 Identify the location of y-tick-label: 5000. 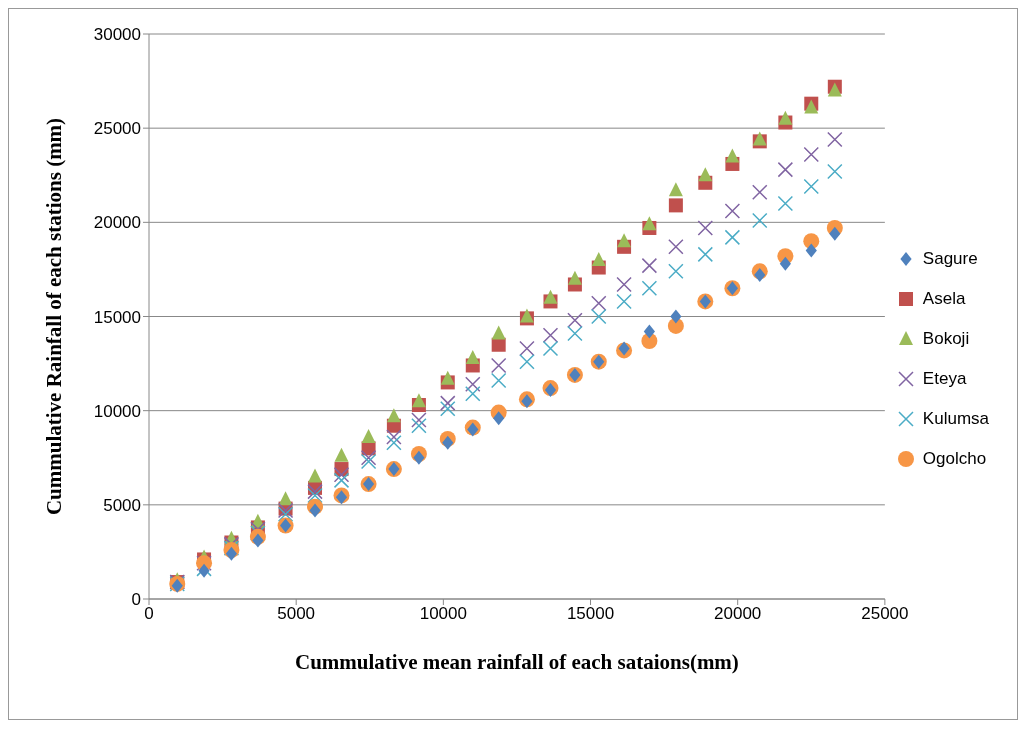
(122, 505).